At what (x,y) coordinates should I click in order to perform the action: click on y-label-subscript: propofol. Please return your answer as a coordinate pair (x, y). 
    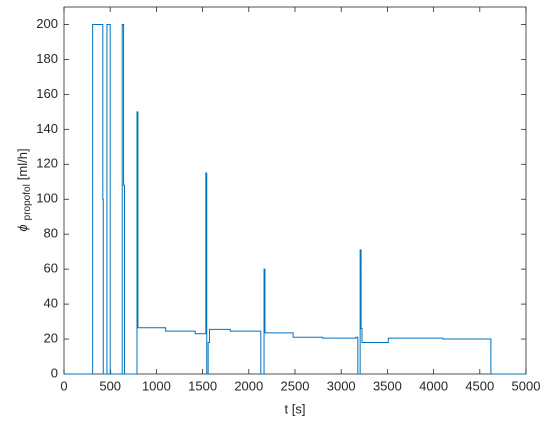
    Looking at the image, I should click on (27, 202).